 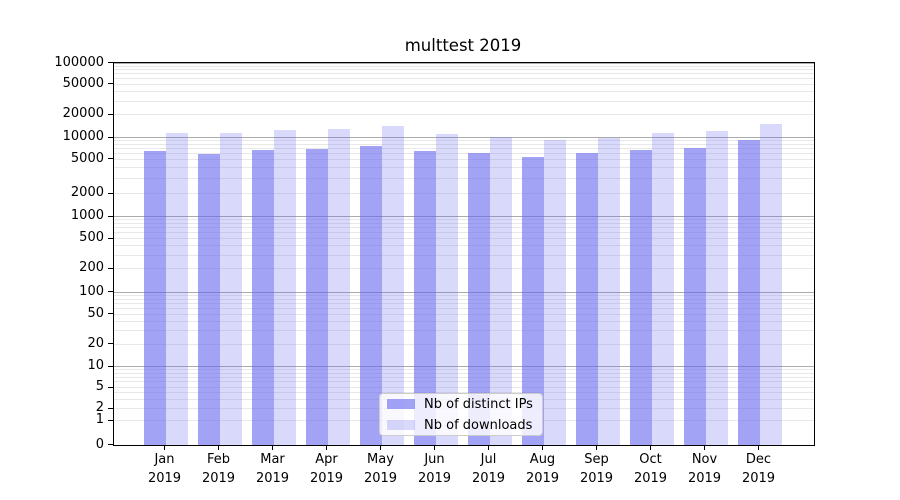 What do you see at coordinates (272, 469) in the screenshot?
I see `x-tick-label: Mar 2019` at bounding box center [272, 469].